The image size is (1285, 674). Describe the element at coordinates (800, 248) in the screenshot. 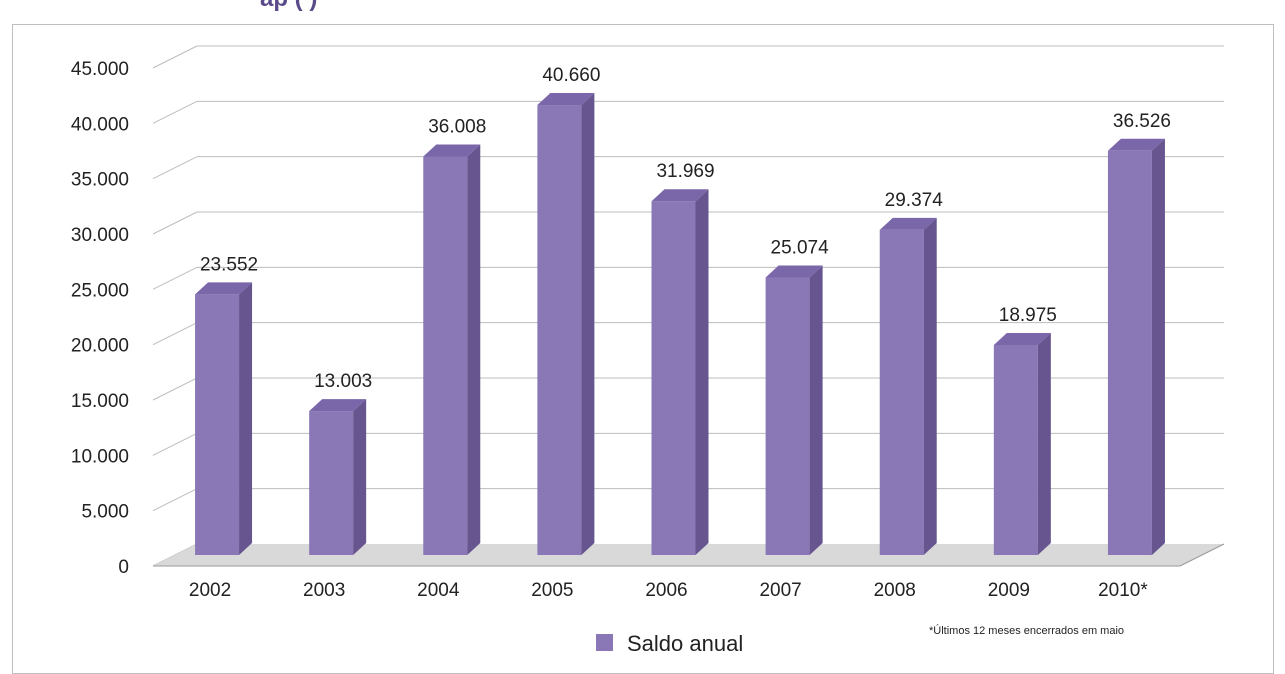

I see `data-label: 25.074` at that location.